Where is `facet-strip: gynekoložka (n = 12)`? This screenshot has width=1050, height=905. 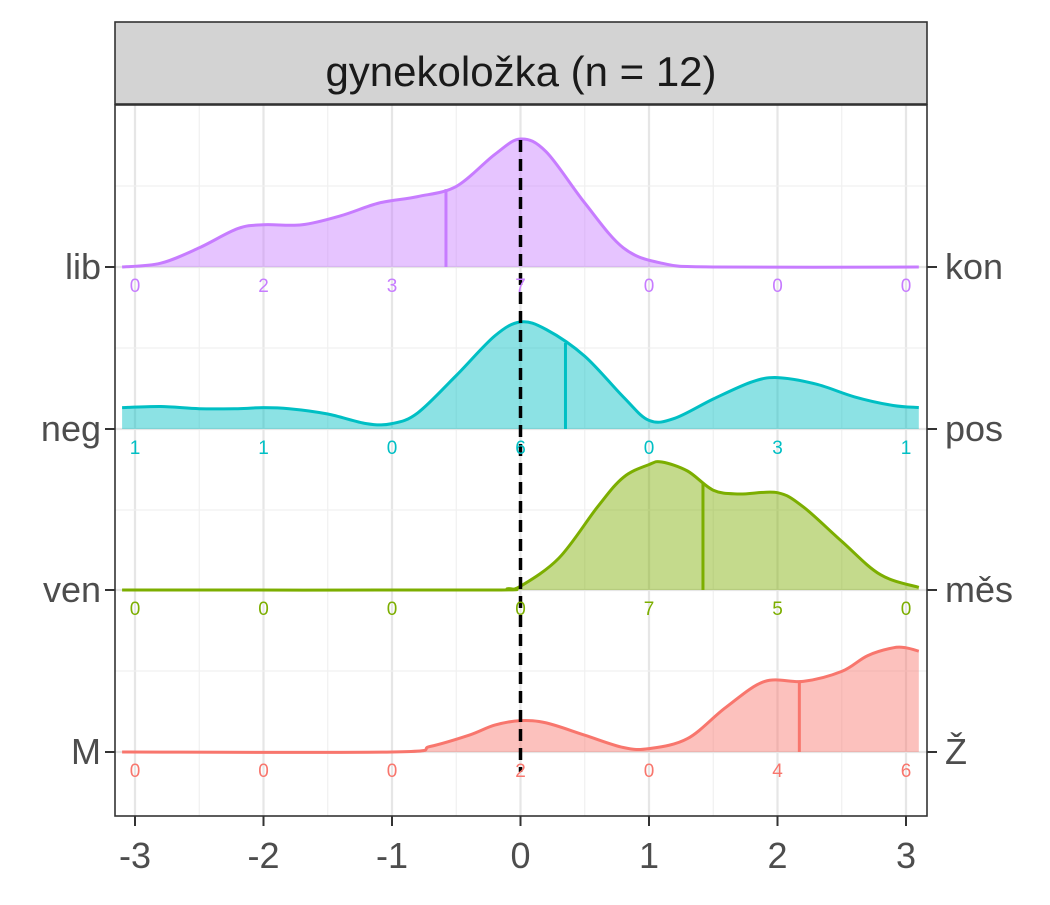
facet-strip: gynekoložka (n = 12) is located at coordinates (521, 63).